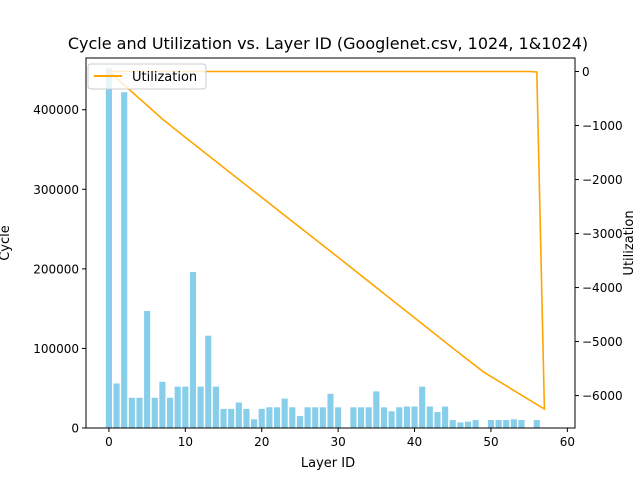  Describe the element at coordinates (261, 442) in the screenshot. I see `x-tick-label: 20` at that location.